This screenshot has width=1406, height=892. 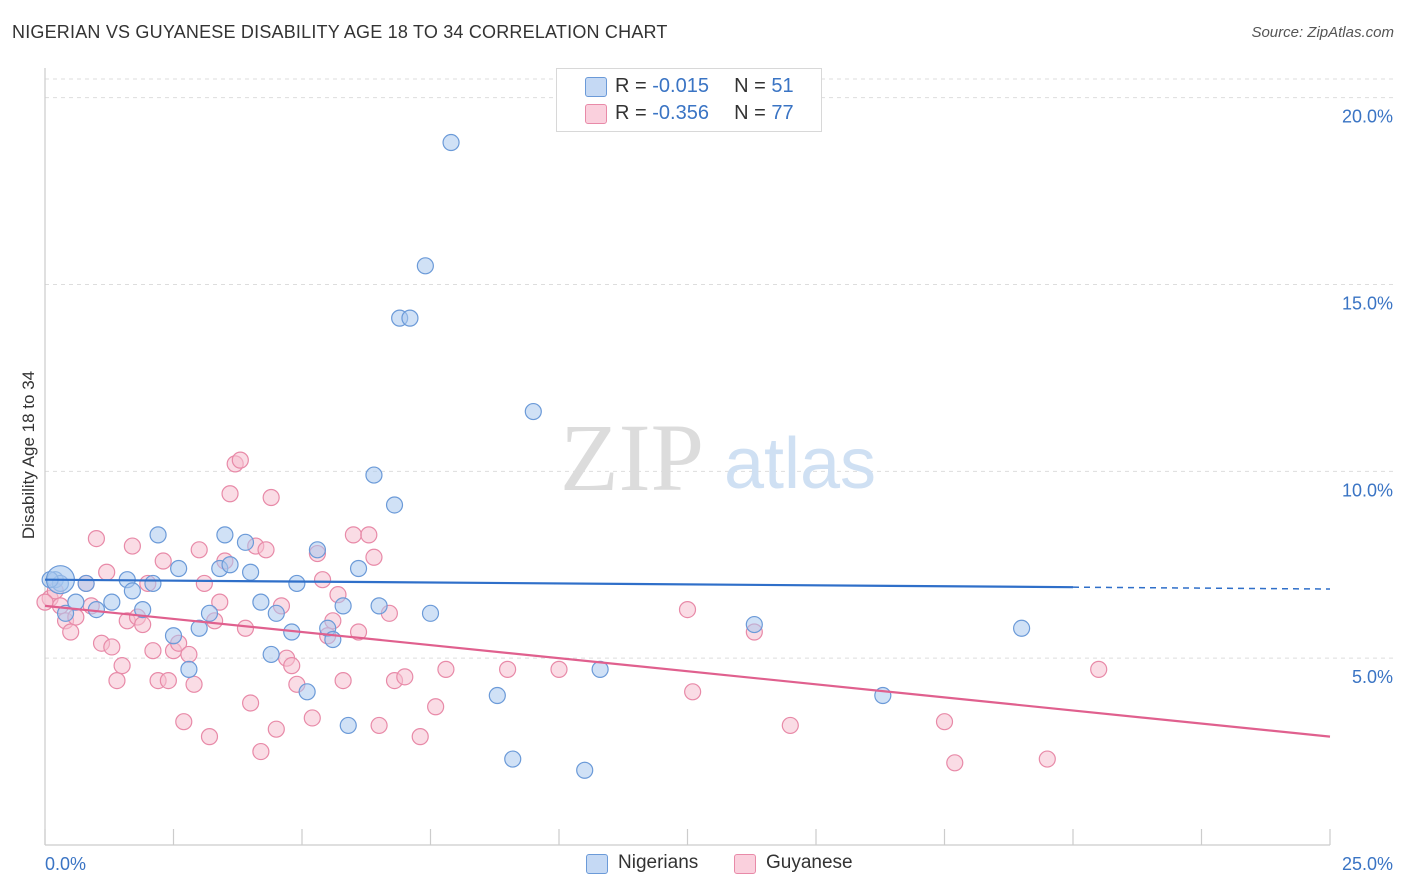 I want to click on nigerians-legend-swatch, so click(x=597, y=864).